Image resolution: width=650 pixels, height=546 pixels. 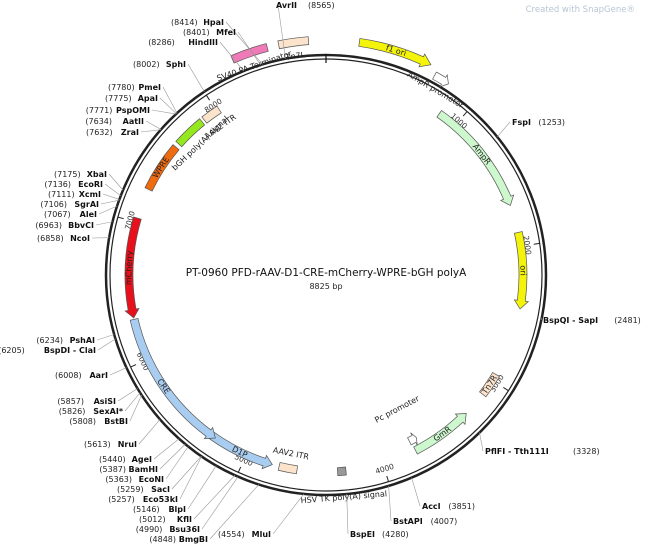 I want to click on site-xcmi: XcmI (7111), so click(x=84, y=195).